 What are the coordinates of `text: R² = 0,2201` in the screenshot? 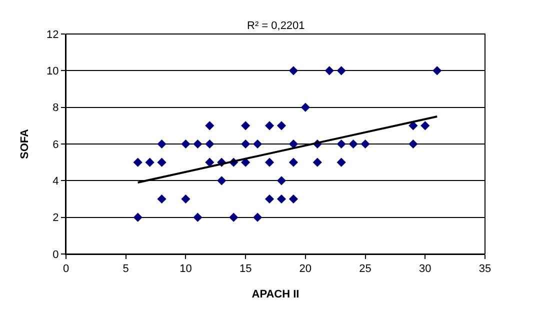 It's located at (276, 26).